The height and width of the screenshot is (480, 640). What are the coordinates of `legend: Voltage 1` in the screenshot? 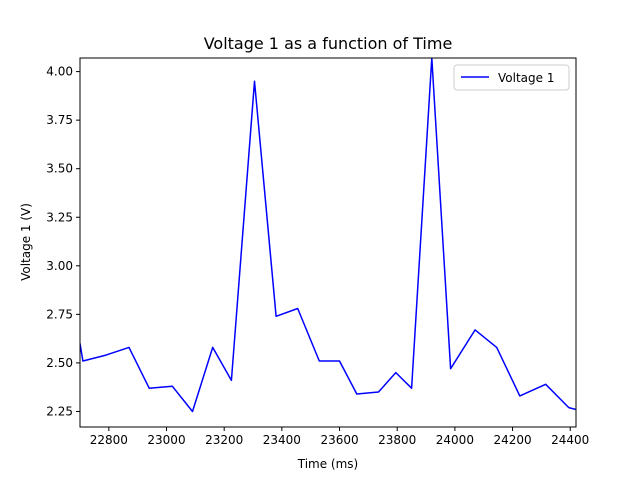 It's located at (511, 77).